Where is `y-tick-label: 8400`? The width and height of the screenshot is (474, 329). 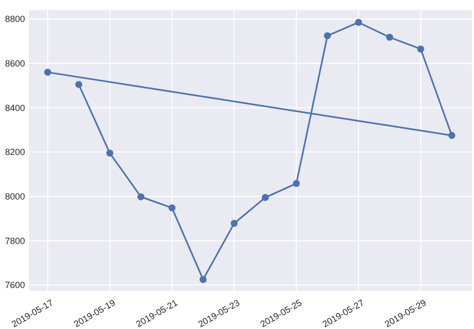 y-tick-label: 8400 is located at coordinates (14, 107).